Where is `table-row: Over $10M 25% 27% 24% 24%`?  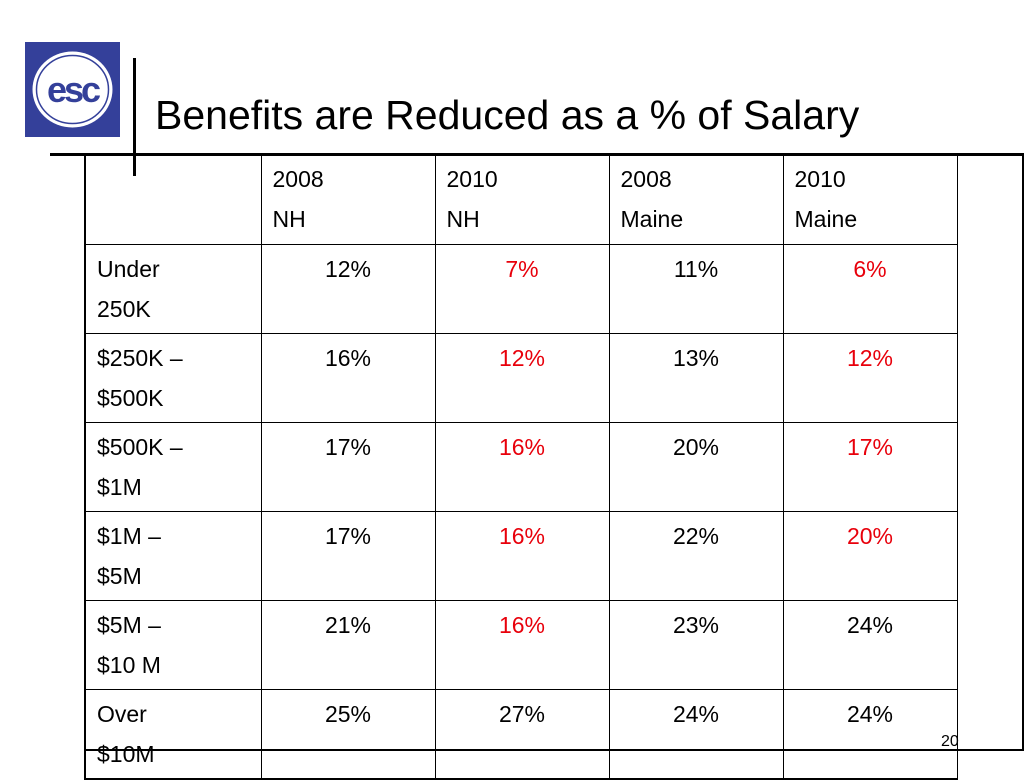
table-row: Over $10M 25% 27% 24% 24% is located at coordinates (521, 734).